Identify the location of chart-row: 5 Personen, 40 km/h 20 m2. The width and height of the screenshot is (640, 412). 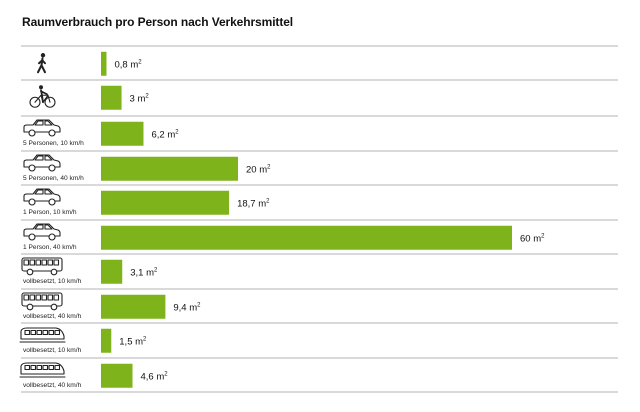
(319, 166).